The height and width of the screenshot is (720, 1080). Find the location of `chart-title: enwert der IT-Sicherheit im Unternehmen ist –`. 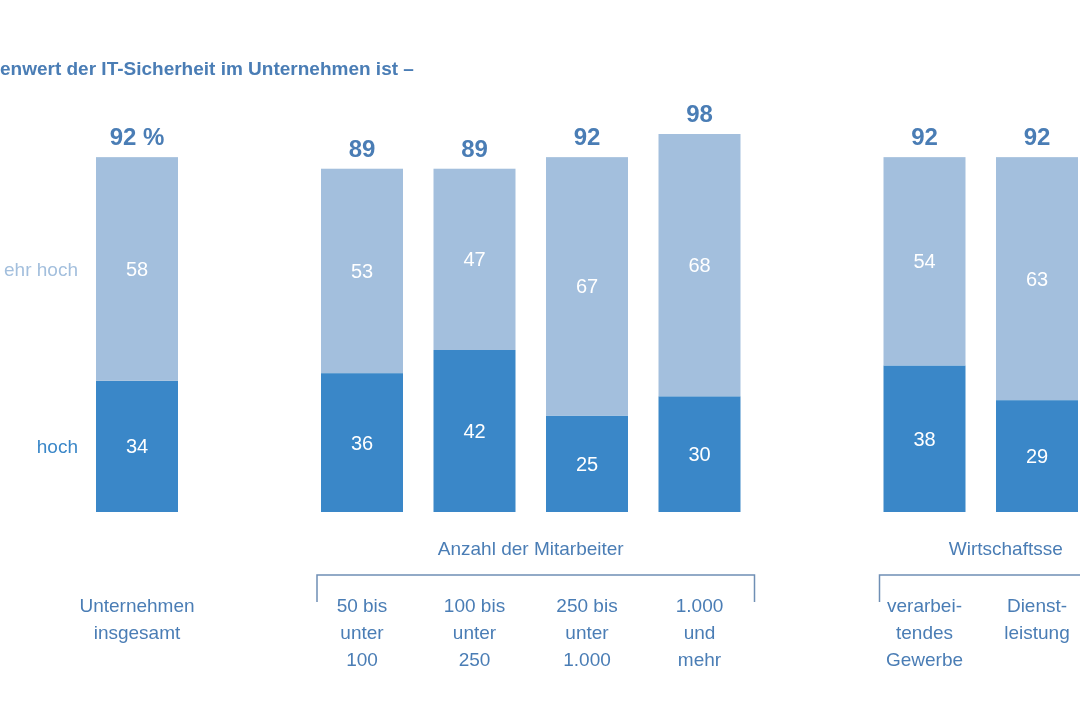

chart-title: enwert der IT-Sicherheit im Unternehmen ist – is located at coordinates (207, 68).